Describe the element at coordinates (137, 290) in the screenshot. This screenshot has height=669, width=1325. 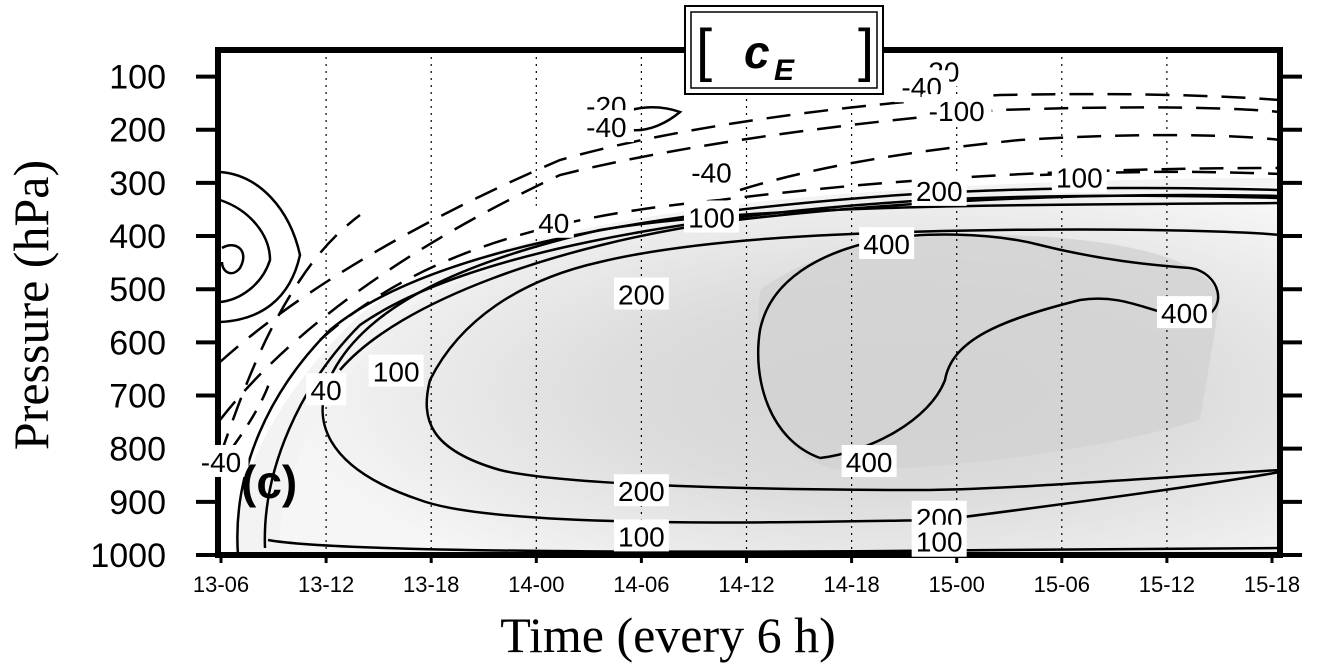
I see `y-tick-label: 500` at that location.